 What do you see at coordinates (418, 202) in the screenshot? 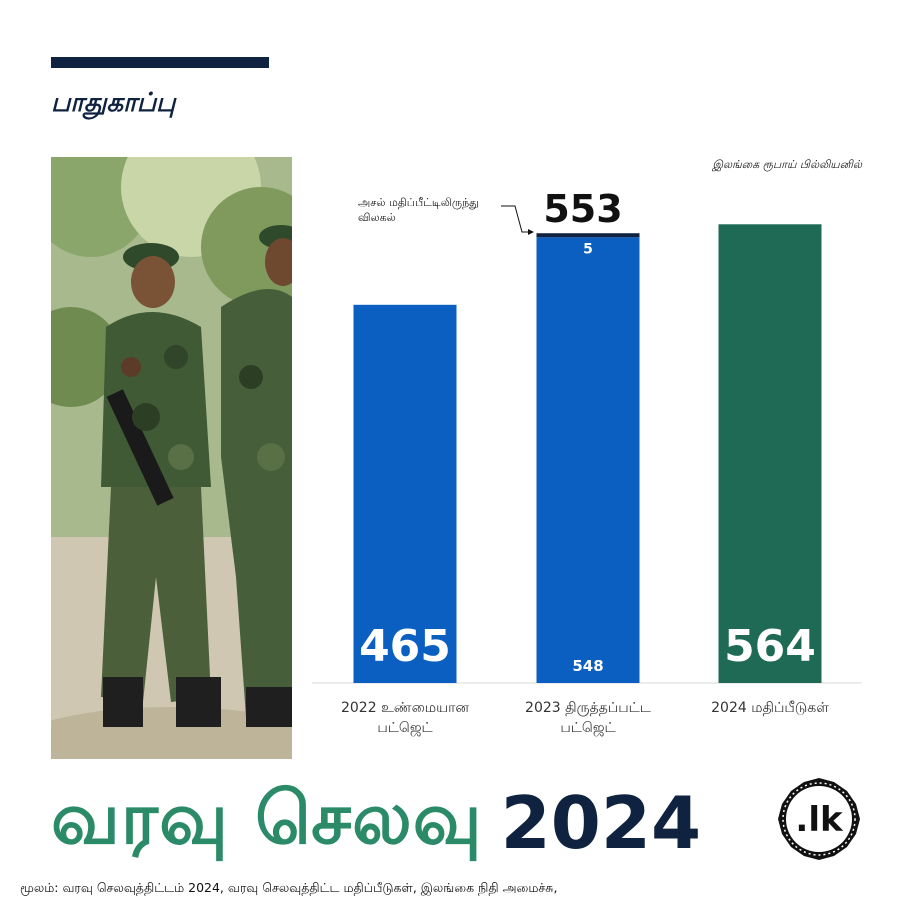
I see `annotation-text-line1: அசல் மதிப்பீட்டிலிருந்து` at bounding box center [418, 202].